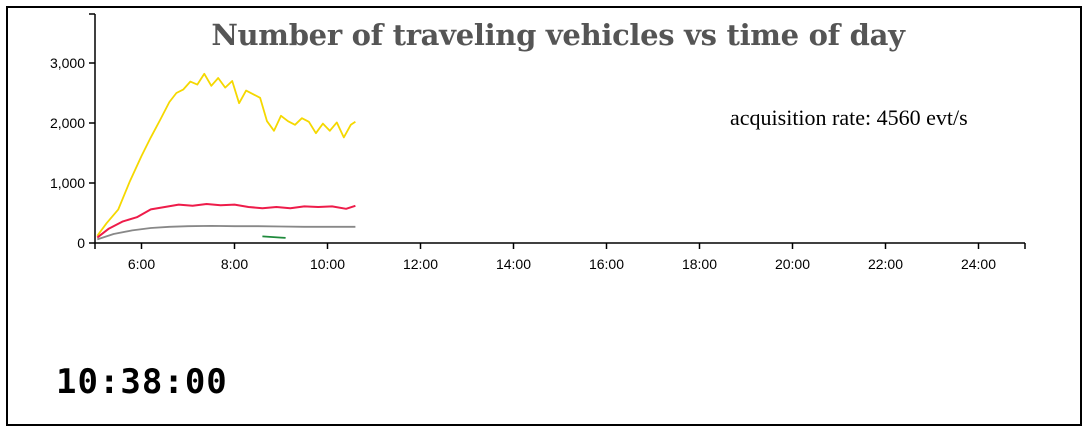 The width and height of the screenshot is (1092, 436). I want to click on x-tick-label: 20:00, so click(792, 264).